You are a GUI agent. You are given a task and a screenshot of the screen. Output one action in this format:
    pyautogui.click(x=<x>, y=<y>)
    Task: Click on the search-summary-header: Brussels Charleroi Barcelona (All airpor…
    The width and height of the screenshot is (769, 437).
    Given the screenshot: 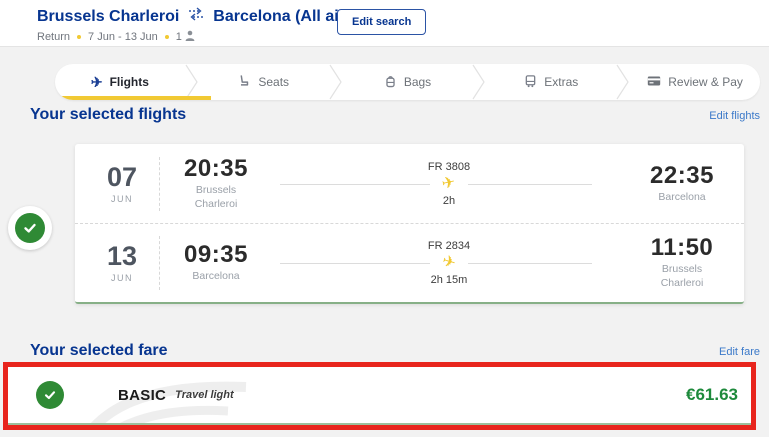 What is the action you would take?
    pyautogui.click(x=384, y=23)
    